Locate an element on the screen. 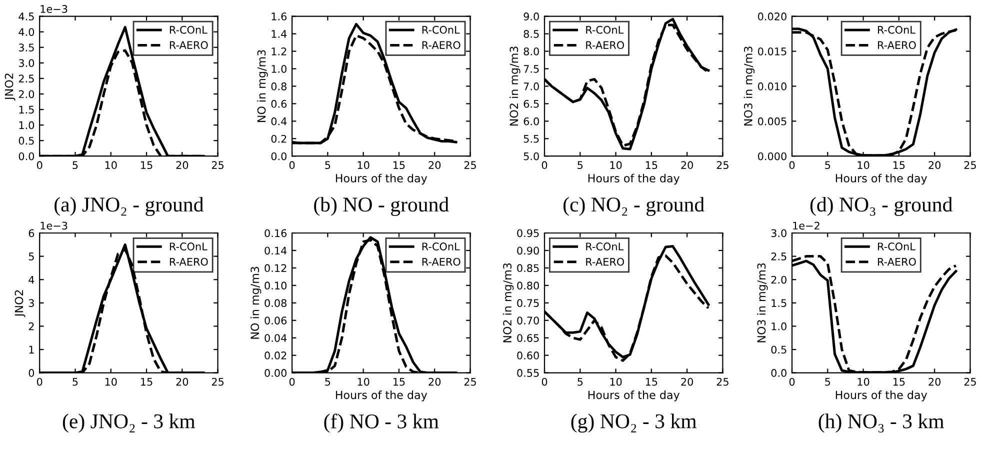 The image size is (990, 466). y-tick-label: 0.6 is located at coordinates (279, 104).